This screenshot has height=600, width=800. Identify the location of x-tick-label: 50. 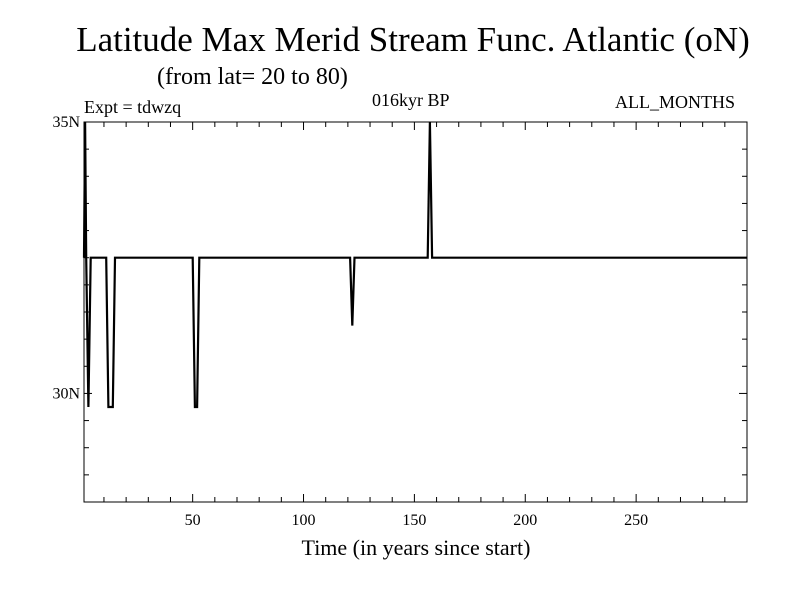
(193, 520).